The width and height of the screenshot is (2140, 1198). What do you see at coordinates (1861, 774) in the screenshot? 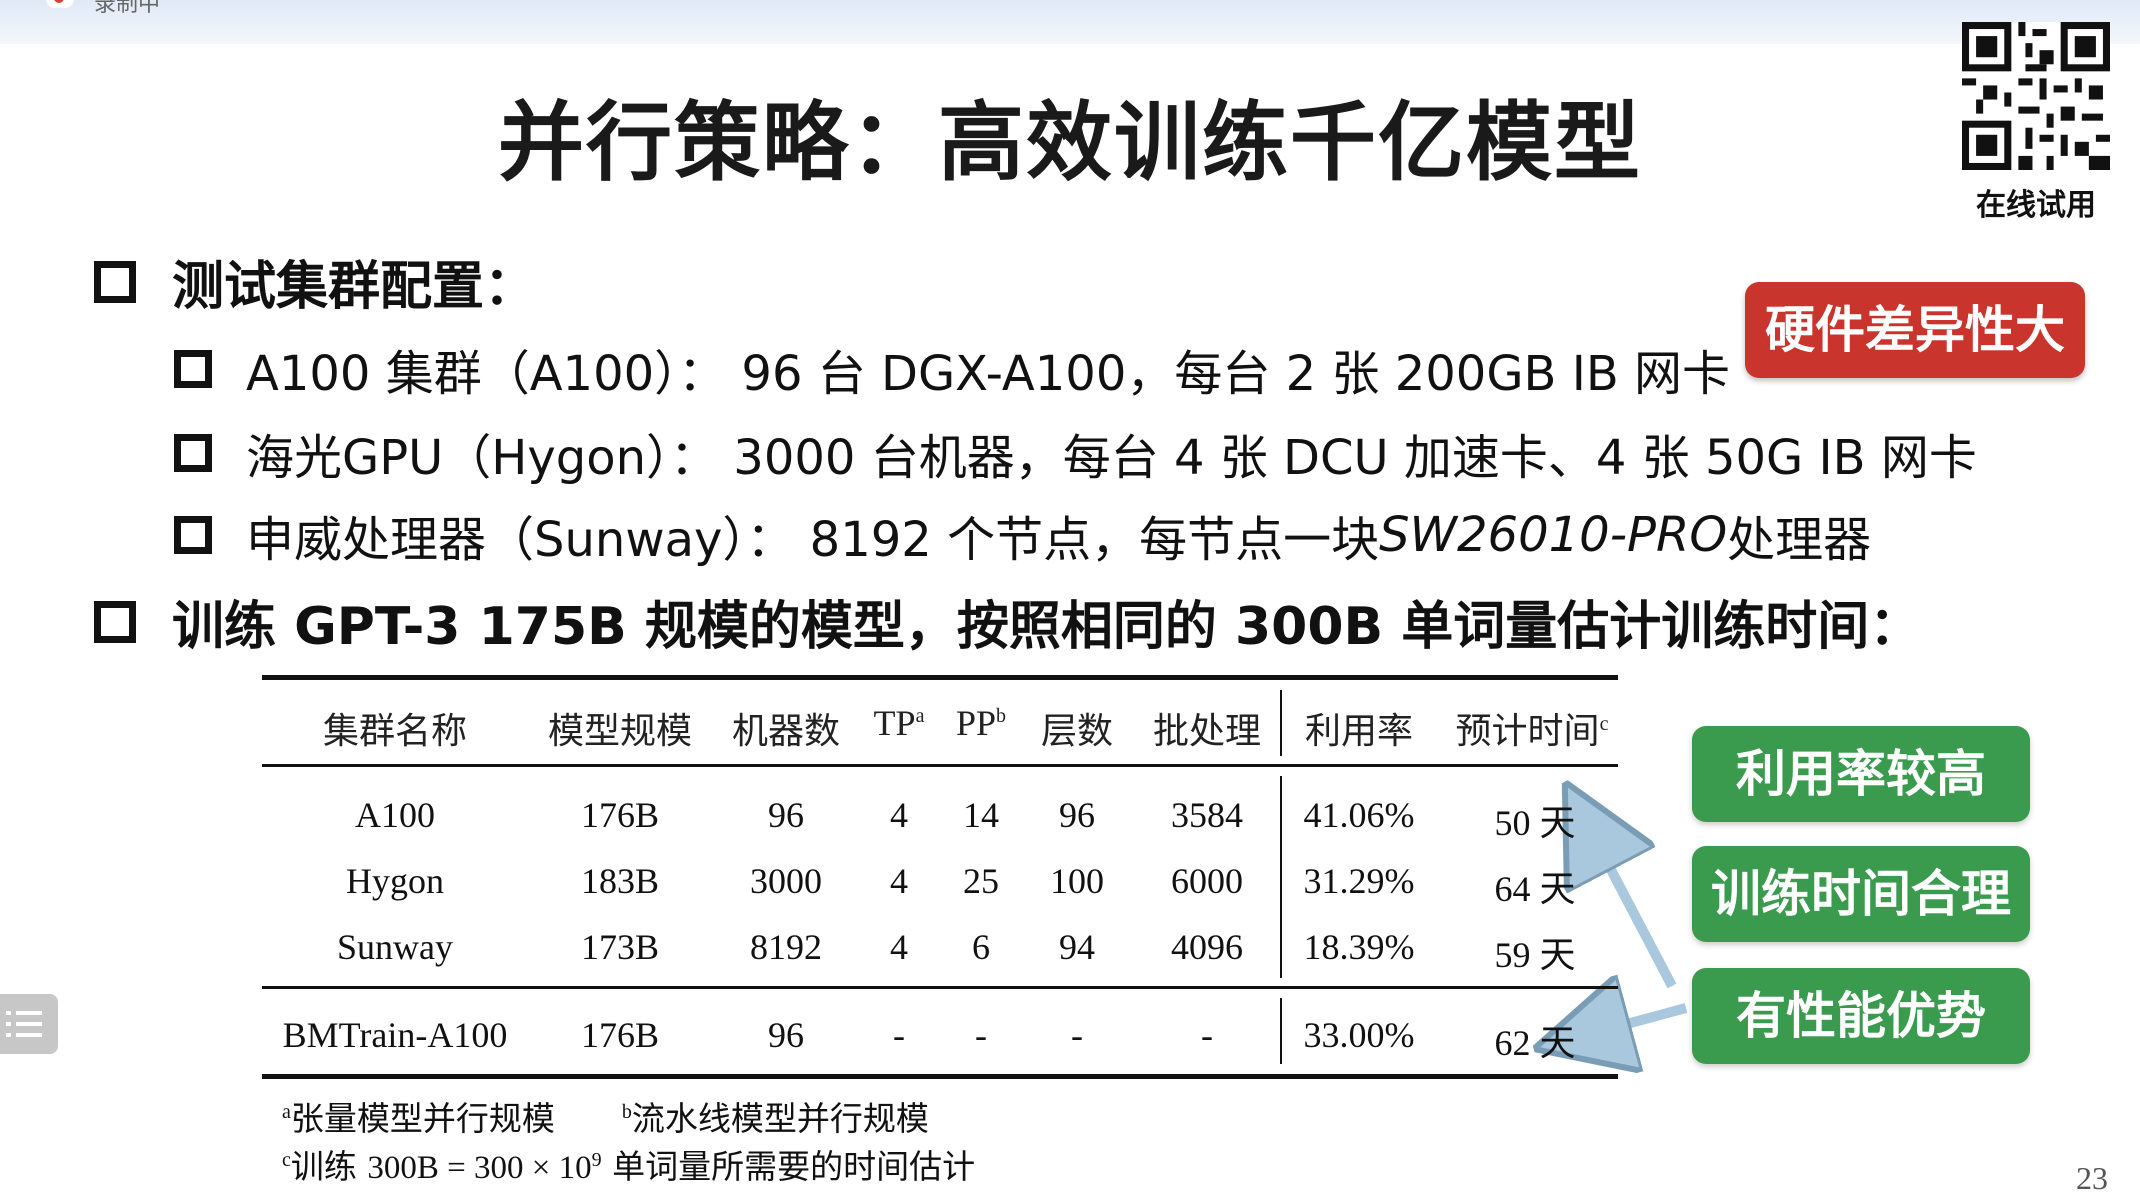
I see `tag-high-utilization: 利用率较高` at bounding box center [1861, 774].